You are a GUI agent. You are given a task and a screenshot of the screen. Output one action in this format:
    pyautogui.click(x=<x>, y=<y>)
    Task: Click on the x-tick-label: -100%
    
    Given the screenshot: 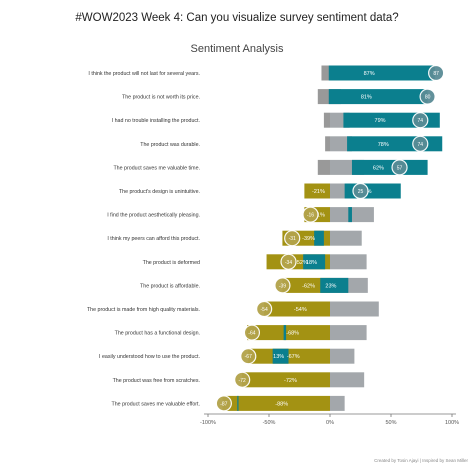 What is the action you would take?
    pyautogui.click(x=208, y=423)
    